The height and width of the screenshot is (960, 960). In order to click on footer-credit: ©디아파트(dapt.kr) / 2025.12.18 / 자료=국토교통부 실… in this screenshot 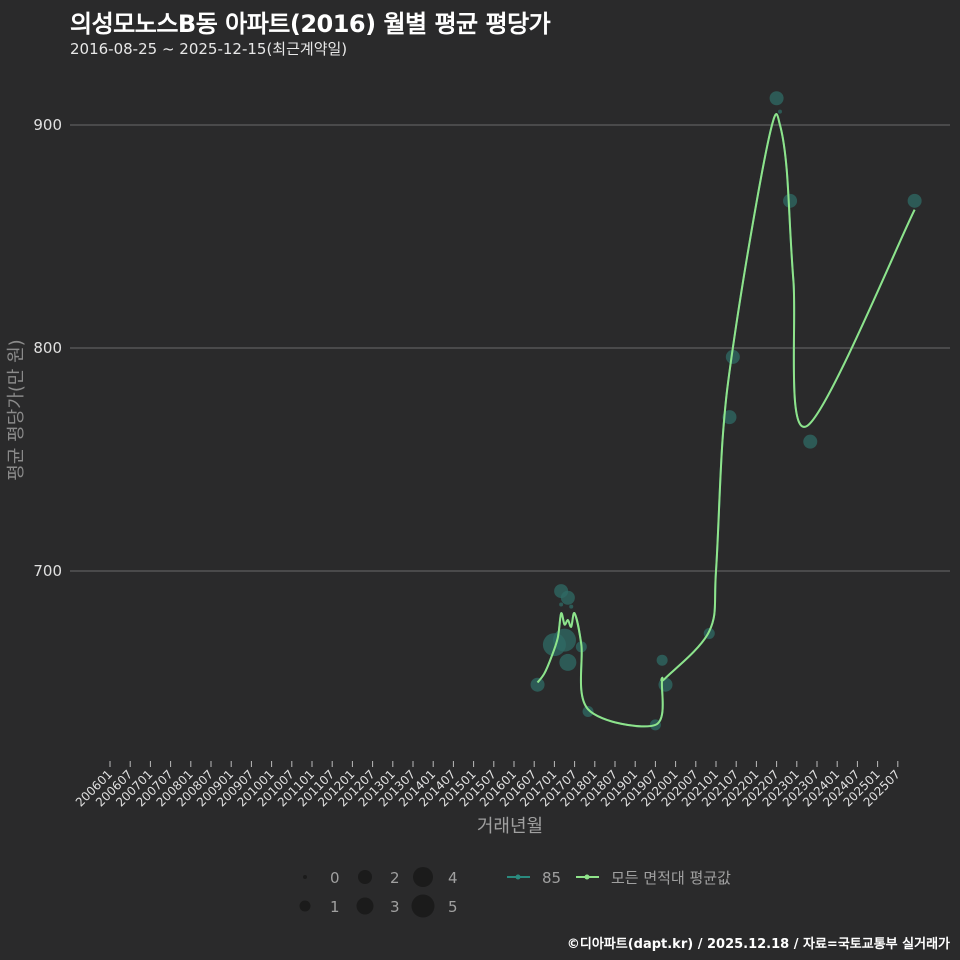, I will do `click(758, 944)`.